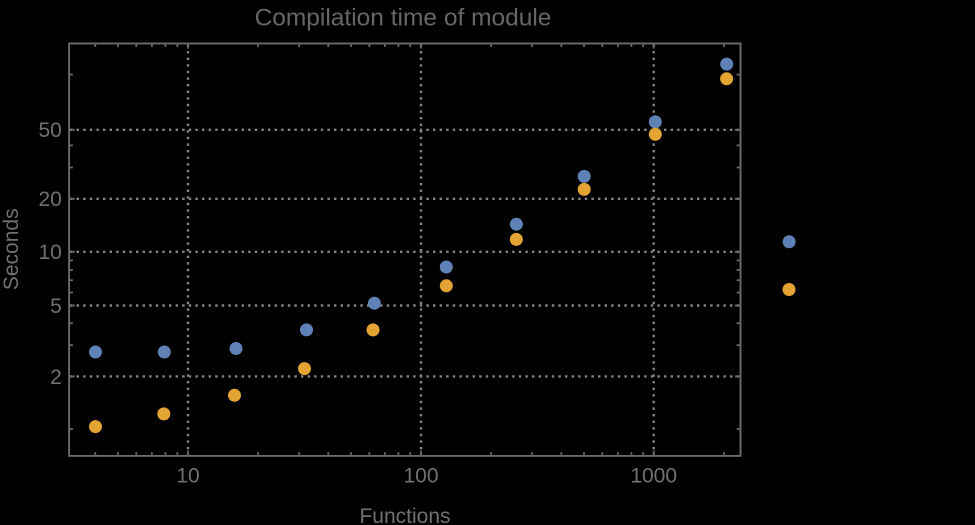 This screenshot has width=975, height=525. What do you see at coordinates (49, 130) in the screenshot?
I see `svg-text: 50` at bounding box center [49, 130].